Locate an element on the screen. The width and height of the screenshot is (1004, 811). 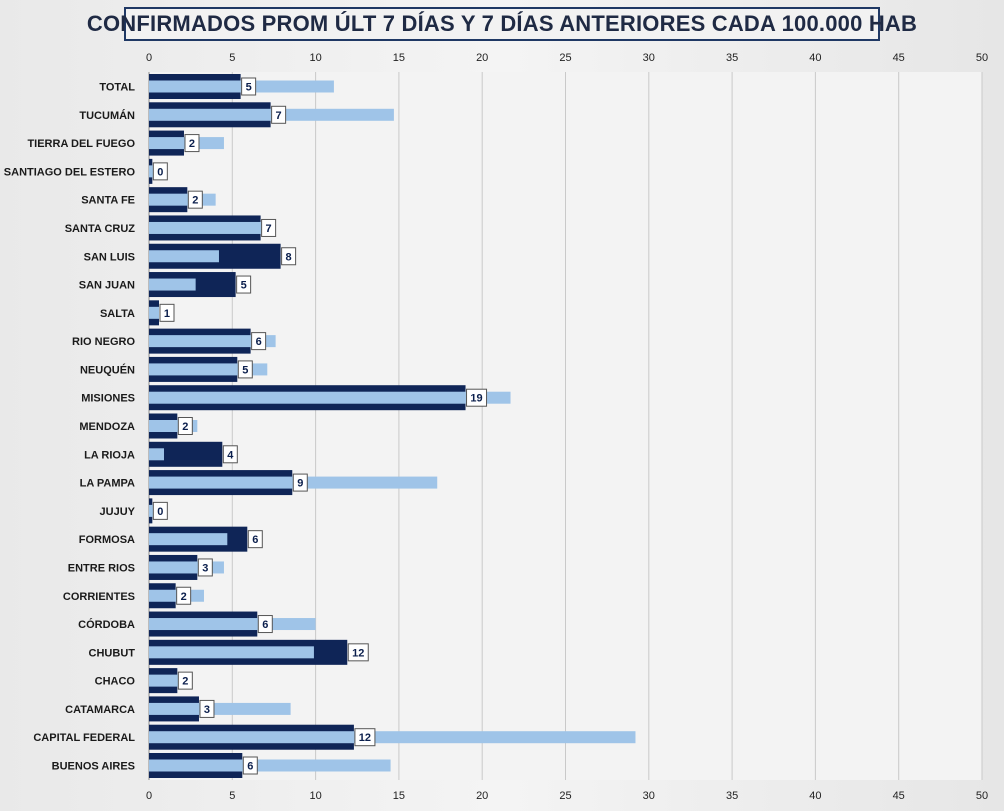
category-label: CORRIENTES is located at coordinates (99, 597).